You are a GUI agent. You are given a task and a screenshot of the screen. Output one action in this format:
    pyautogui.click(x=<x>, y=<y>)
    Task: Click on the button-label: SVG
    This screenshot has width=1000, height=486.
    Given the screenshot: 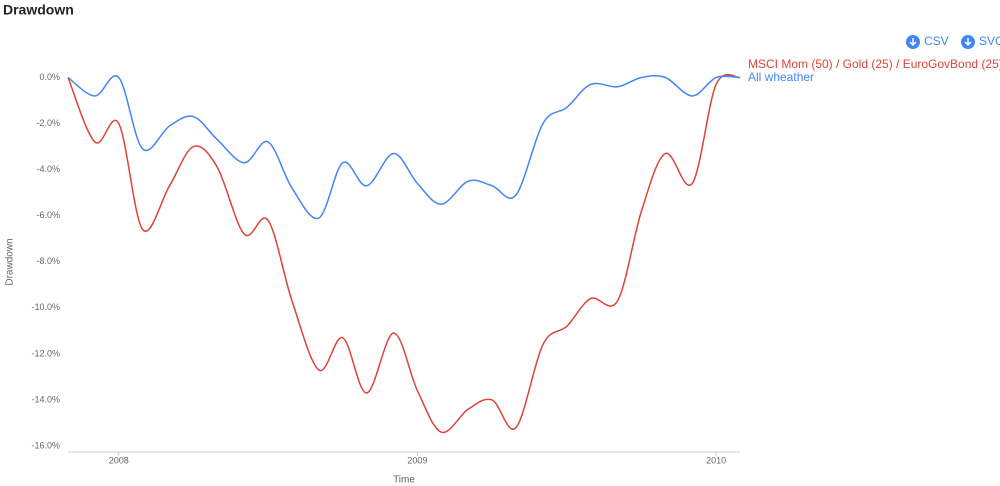 What is the action you would take?
    pyautogui.click(x=989, y=41)
    